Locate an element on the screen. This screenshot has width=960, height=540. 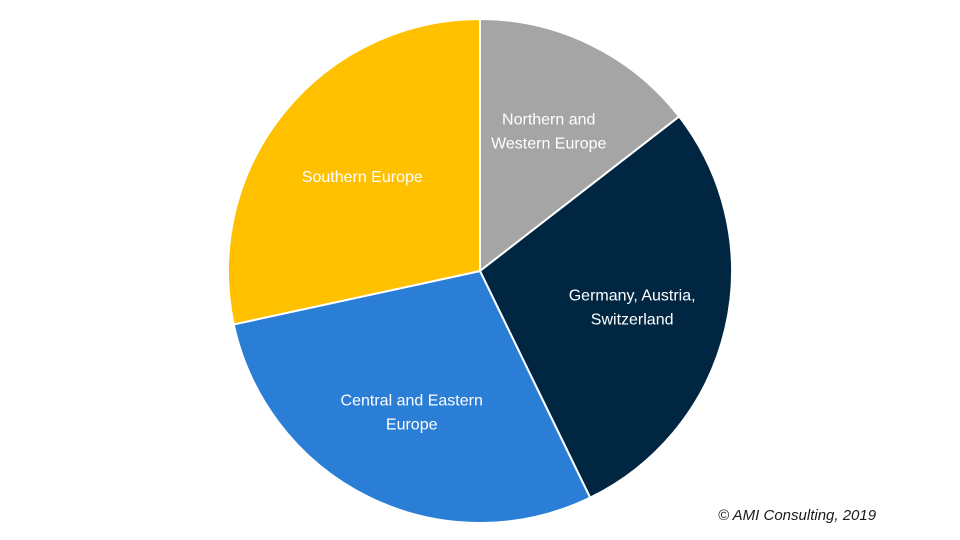
slice-label-germany-austria-switzerland: Germany, Austria, Switzerland is located at coordinates (632, 308).